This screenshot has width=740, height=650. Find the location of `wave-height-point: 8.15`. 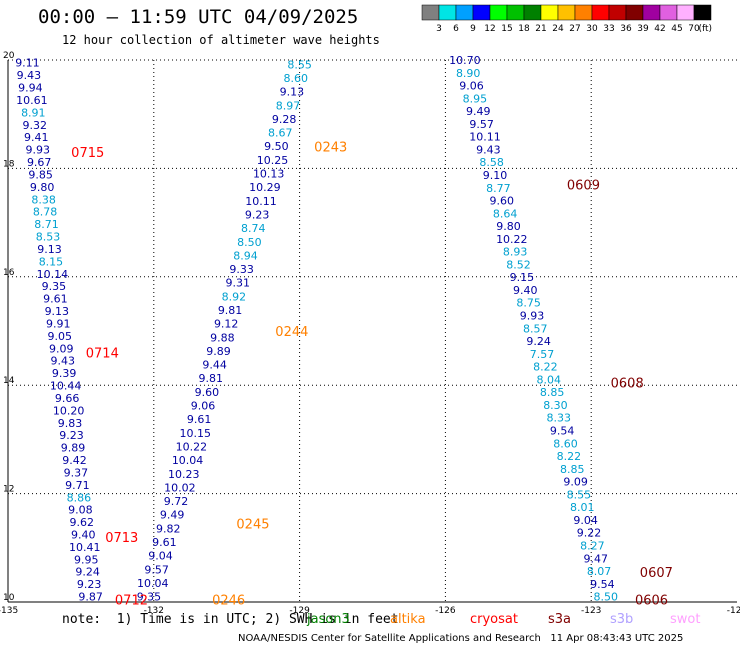

wave-height-point: 8.15 is located at coordinates (51, 261).